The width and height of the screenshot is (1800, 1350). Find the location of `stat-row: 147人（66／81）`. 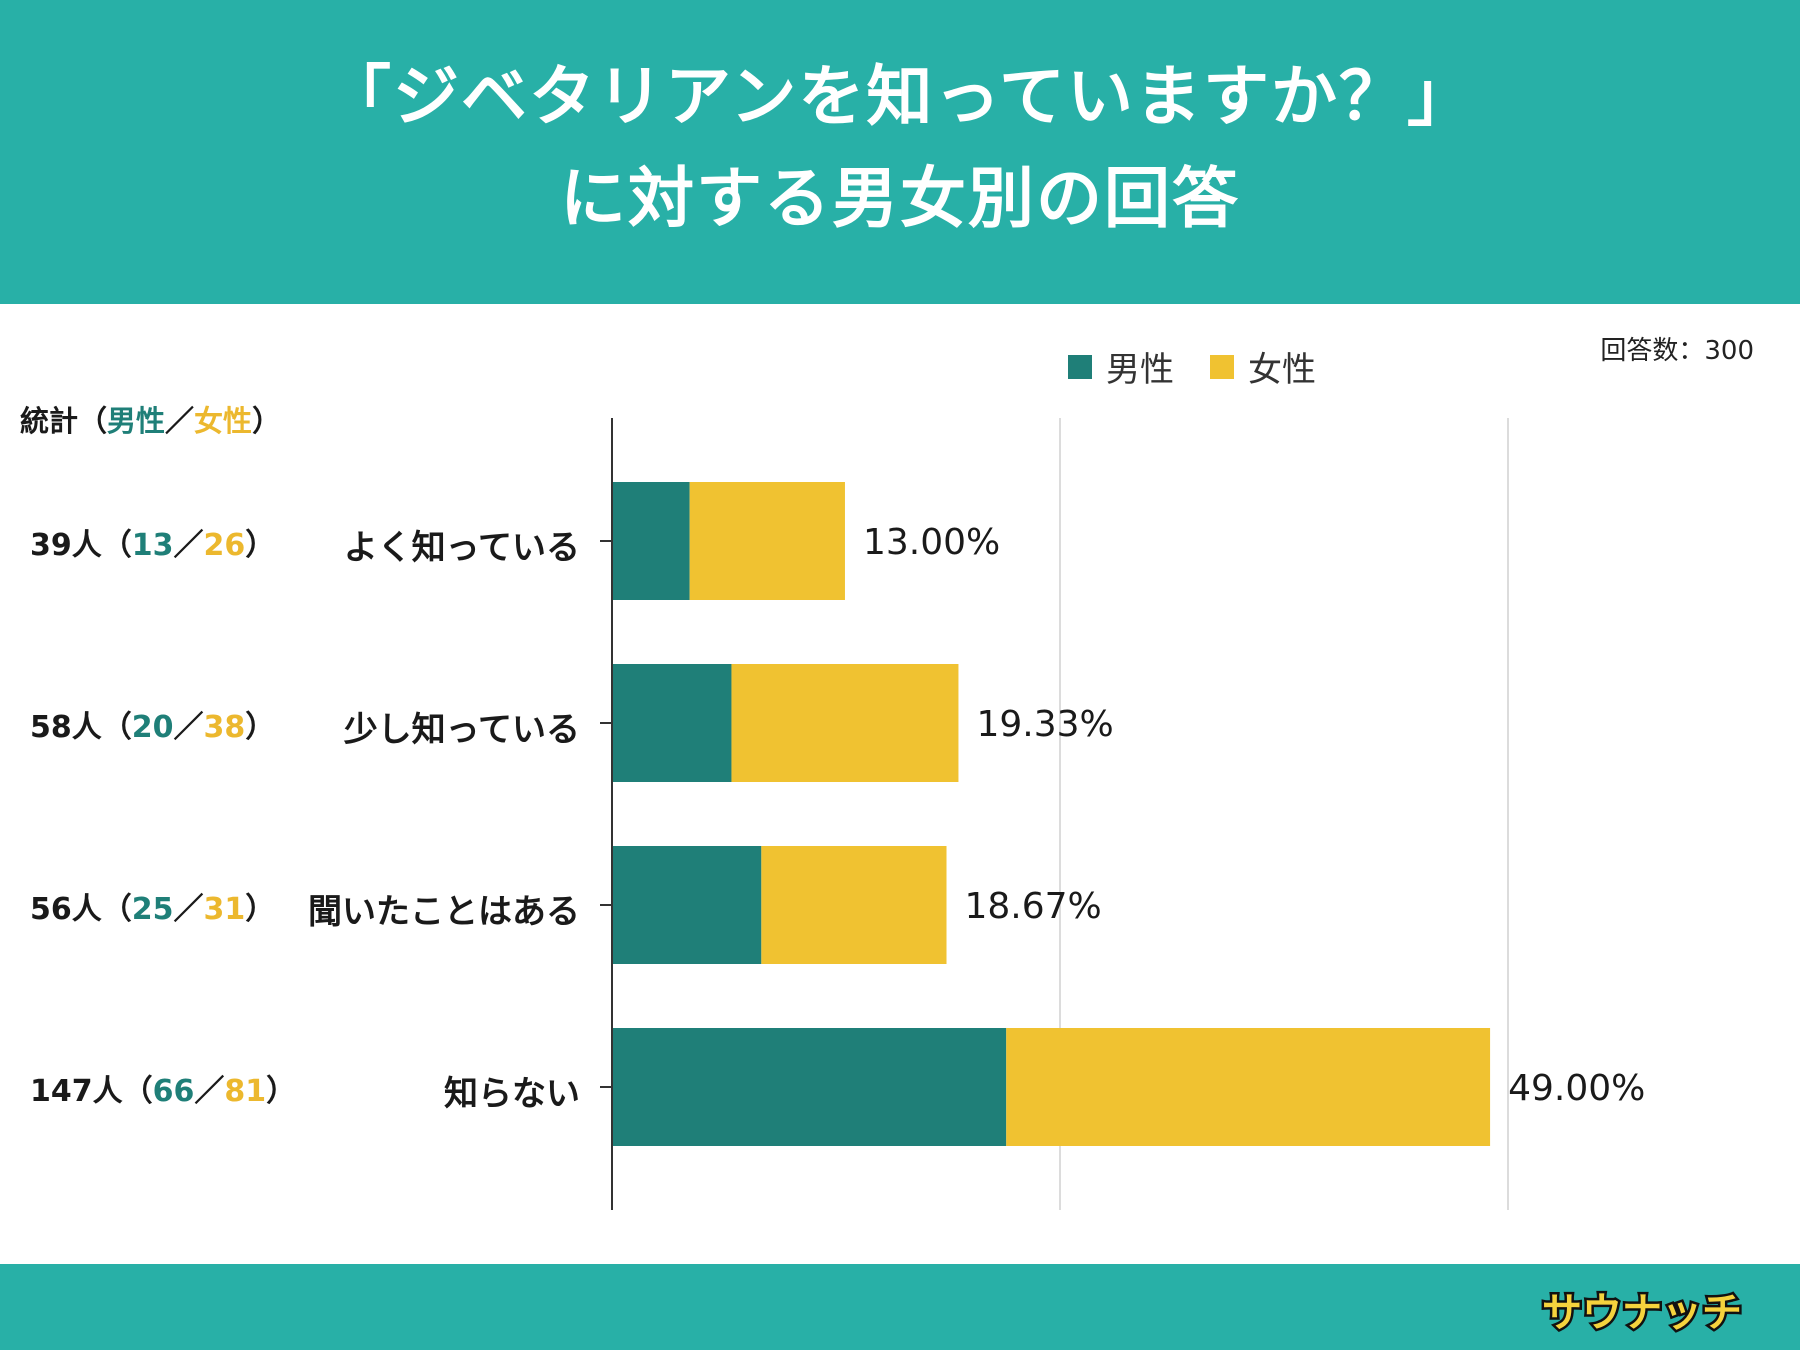

stat-row: 147人（66／81） is located at coordinates (163, 1091).